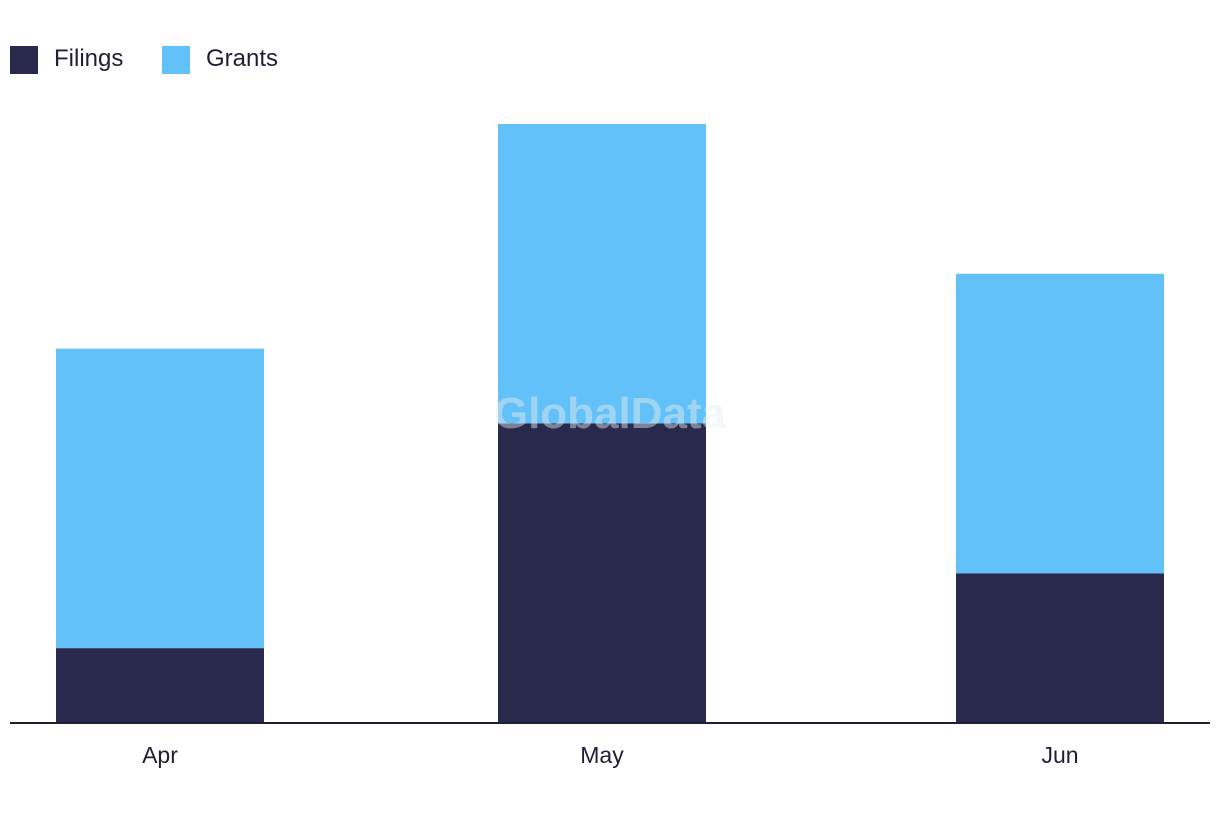  Describe the element at coordinates (1060, 648) in the screenshot. I see `bar-filings-jun` at that location.